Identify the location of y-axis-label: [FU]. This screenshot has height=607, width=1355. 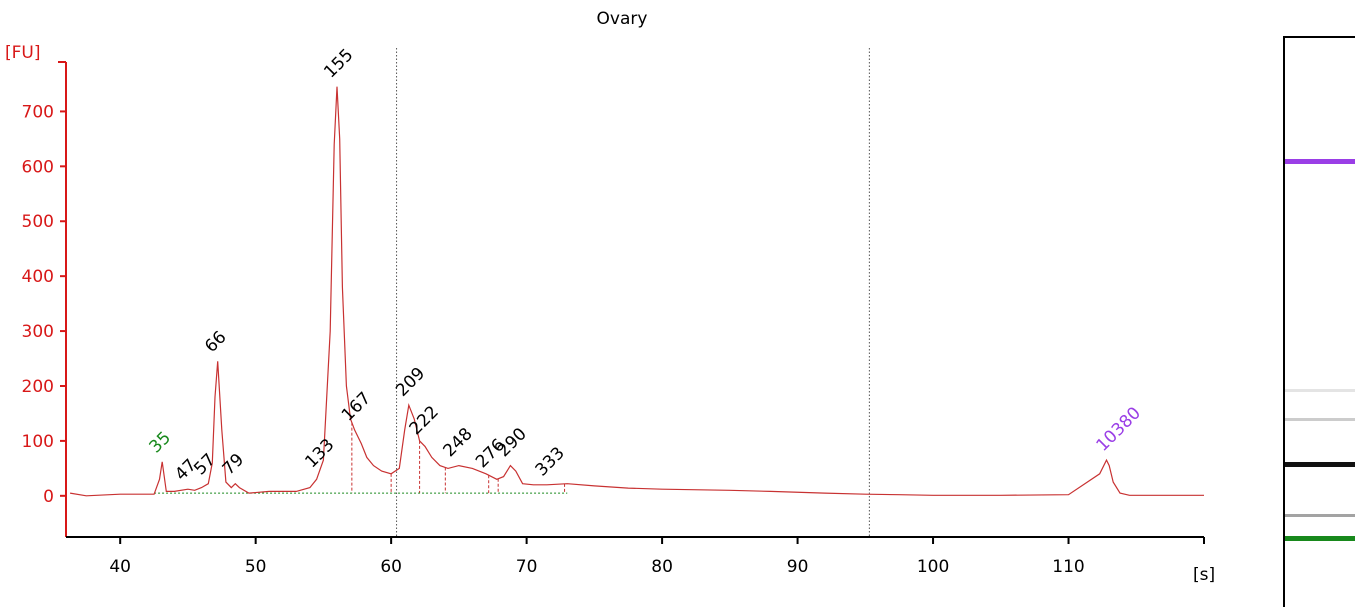
(23, 53).